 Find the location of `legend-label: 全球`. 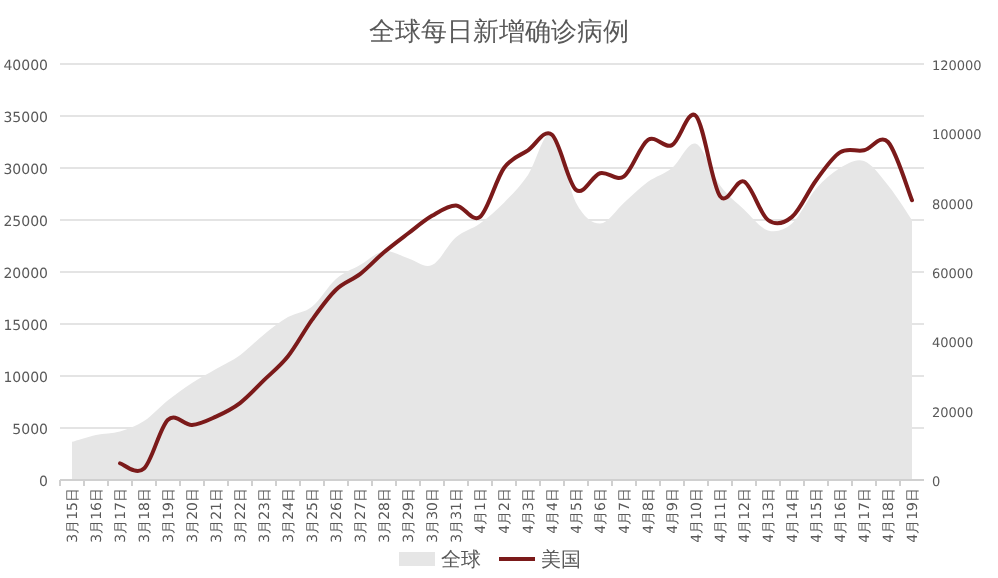

legend-label: 全球 is located at coordinates (461, 560).